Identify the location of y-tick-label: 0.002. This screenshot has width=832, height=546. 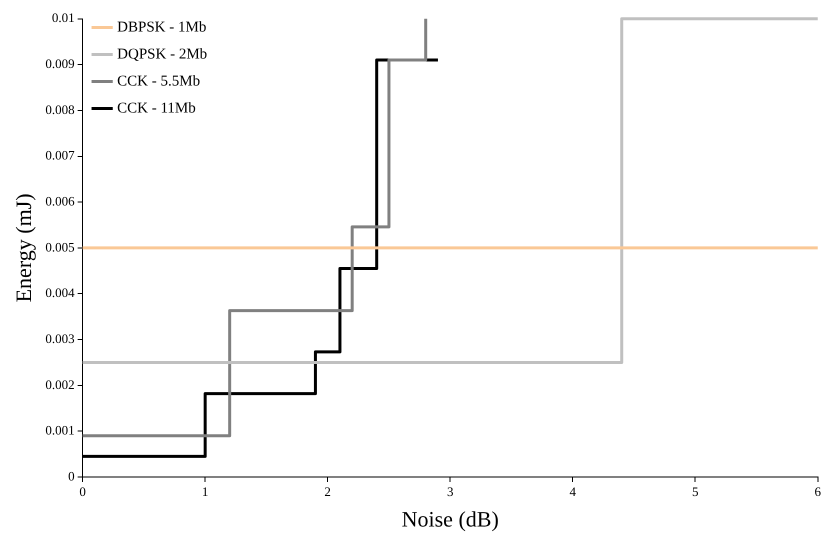
(60, 384).